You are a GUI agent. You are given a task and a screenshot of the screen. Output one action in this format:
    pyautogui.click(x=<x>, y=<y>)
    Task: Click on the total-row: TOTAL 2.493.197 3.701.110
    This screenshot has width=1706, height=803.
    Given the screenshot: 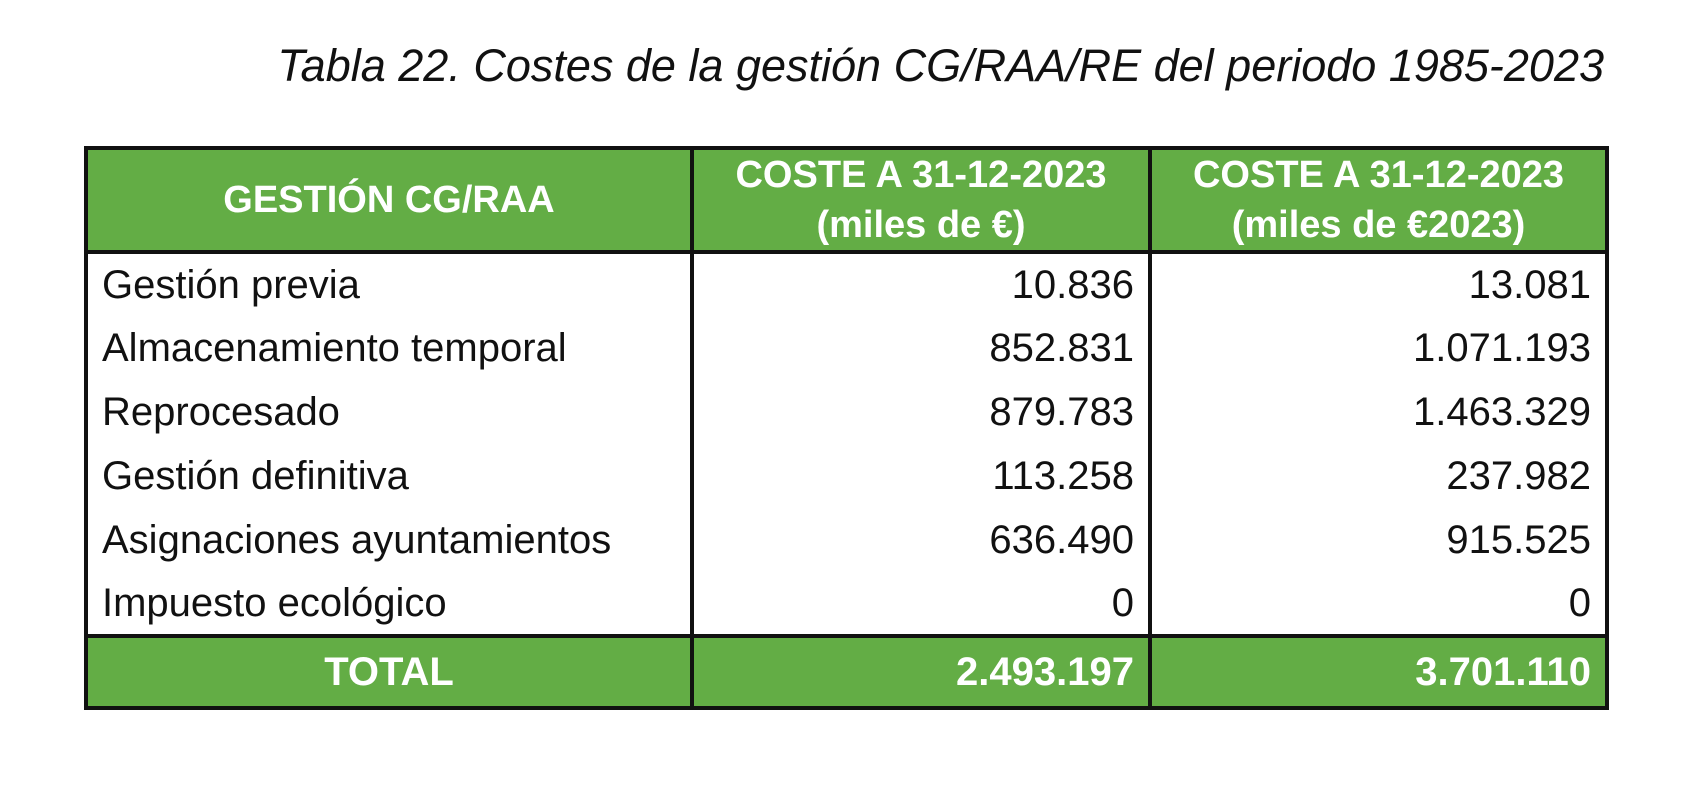 What is the action you would take?
    pyautogui.click(x=846, y=672)
    